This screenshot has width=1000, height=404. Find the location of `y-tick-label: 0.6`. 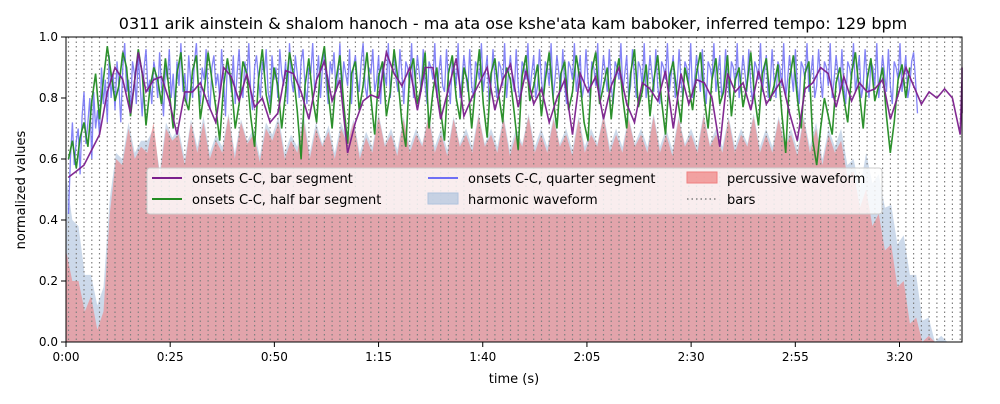

y-tick-label: 0.6 is located at coordinates (48, 159).